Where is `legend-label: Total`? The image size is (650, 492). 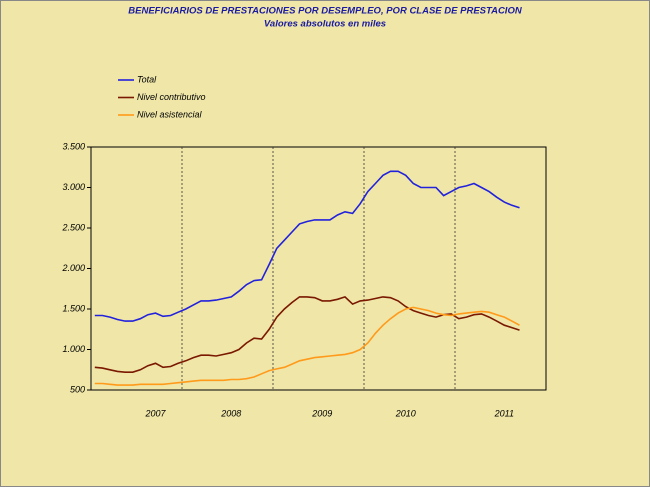
legend-label: Total is located at coordinates (147, 79).